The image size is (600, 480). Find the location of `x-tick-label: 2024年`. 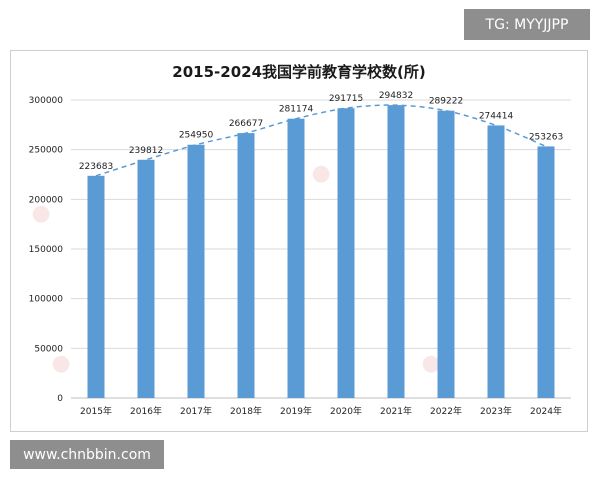

x-tick-label: 2024年 is located at coordinates (546, 411).